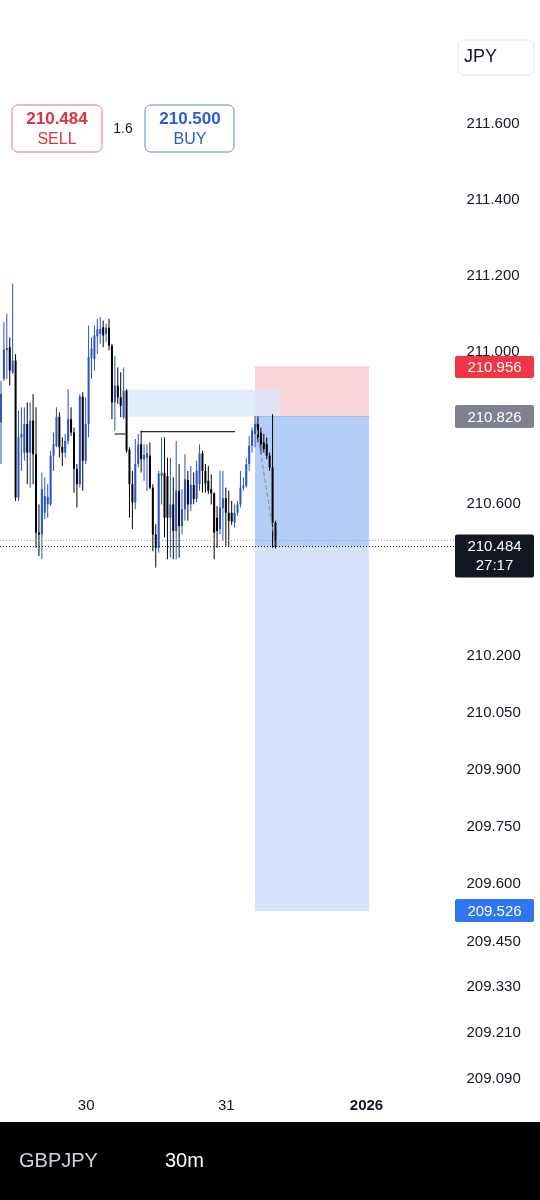 The width and height of the screenshot is (540, 1200). I want to click on y-tick-label: 209.210, so click(493, 1031).